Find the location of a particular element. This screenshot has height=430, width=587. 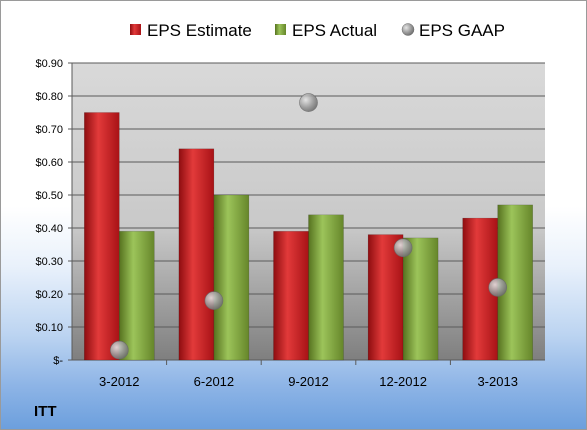

legend-eps-gaap: EPS GAAP is located at coordinates (453, 30).